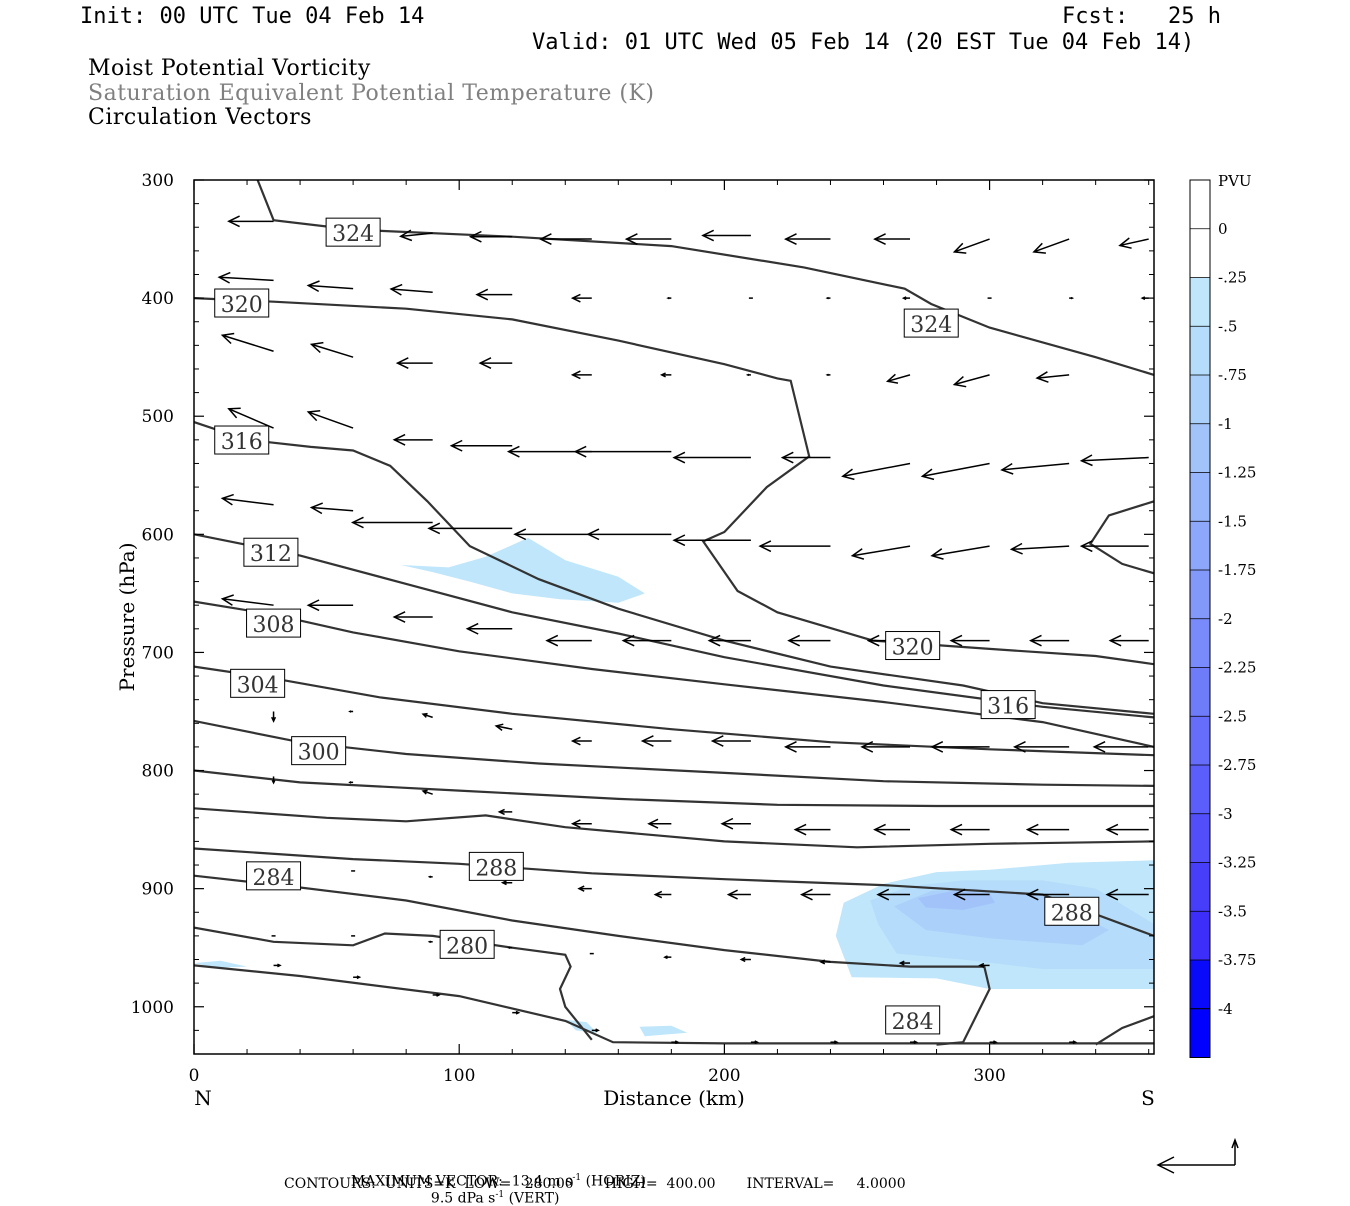  Describe the element at coordinates (200, 117) in the screenshot. I see `title-circulation: Circulation Vectors` at that location.